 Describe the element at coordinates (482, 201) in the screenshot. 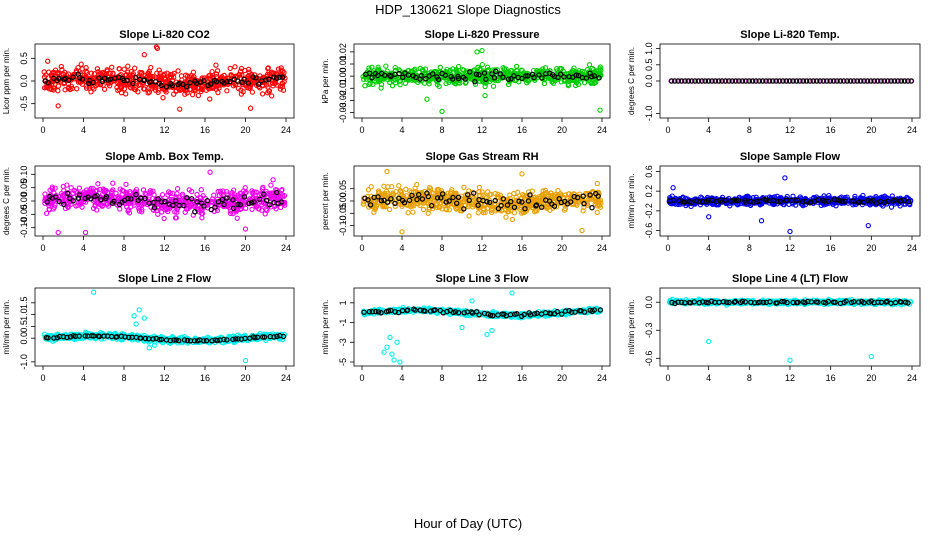

I see `data-points` at that location.